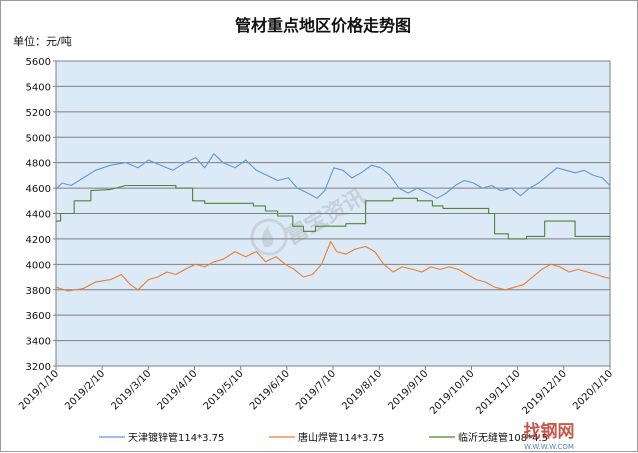 This screenshot has width=638, height=453. Describe the element at coordinates (178, 390) in the screenshot. I see `x-tick-label: 2019/4/10` at that location.